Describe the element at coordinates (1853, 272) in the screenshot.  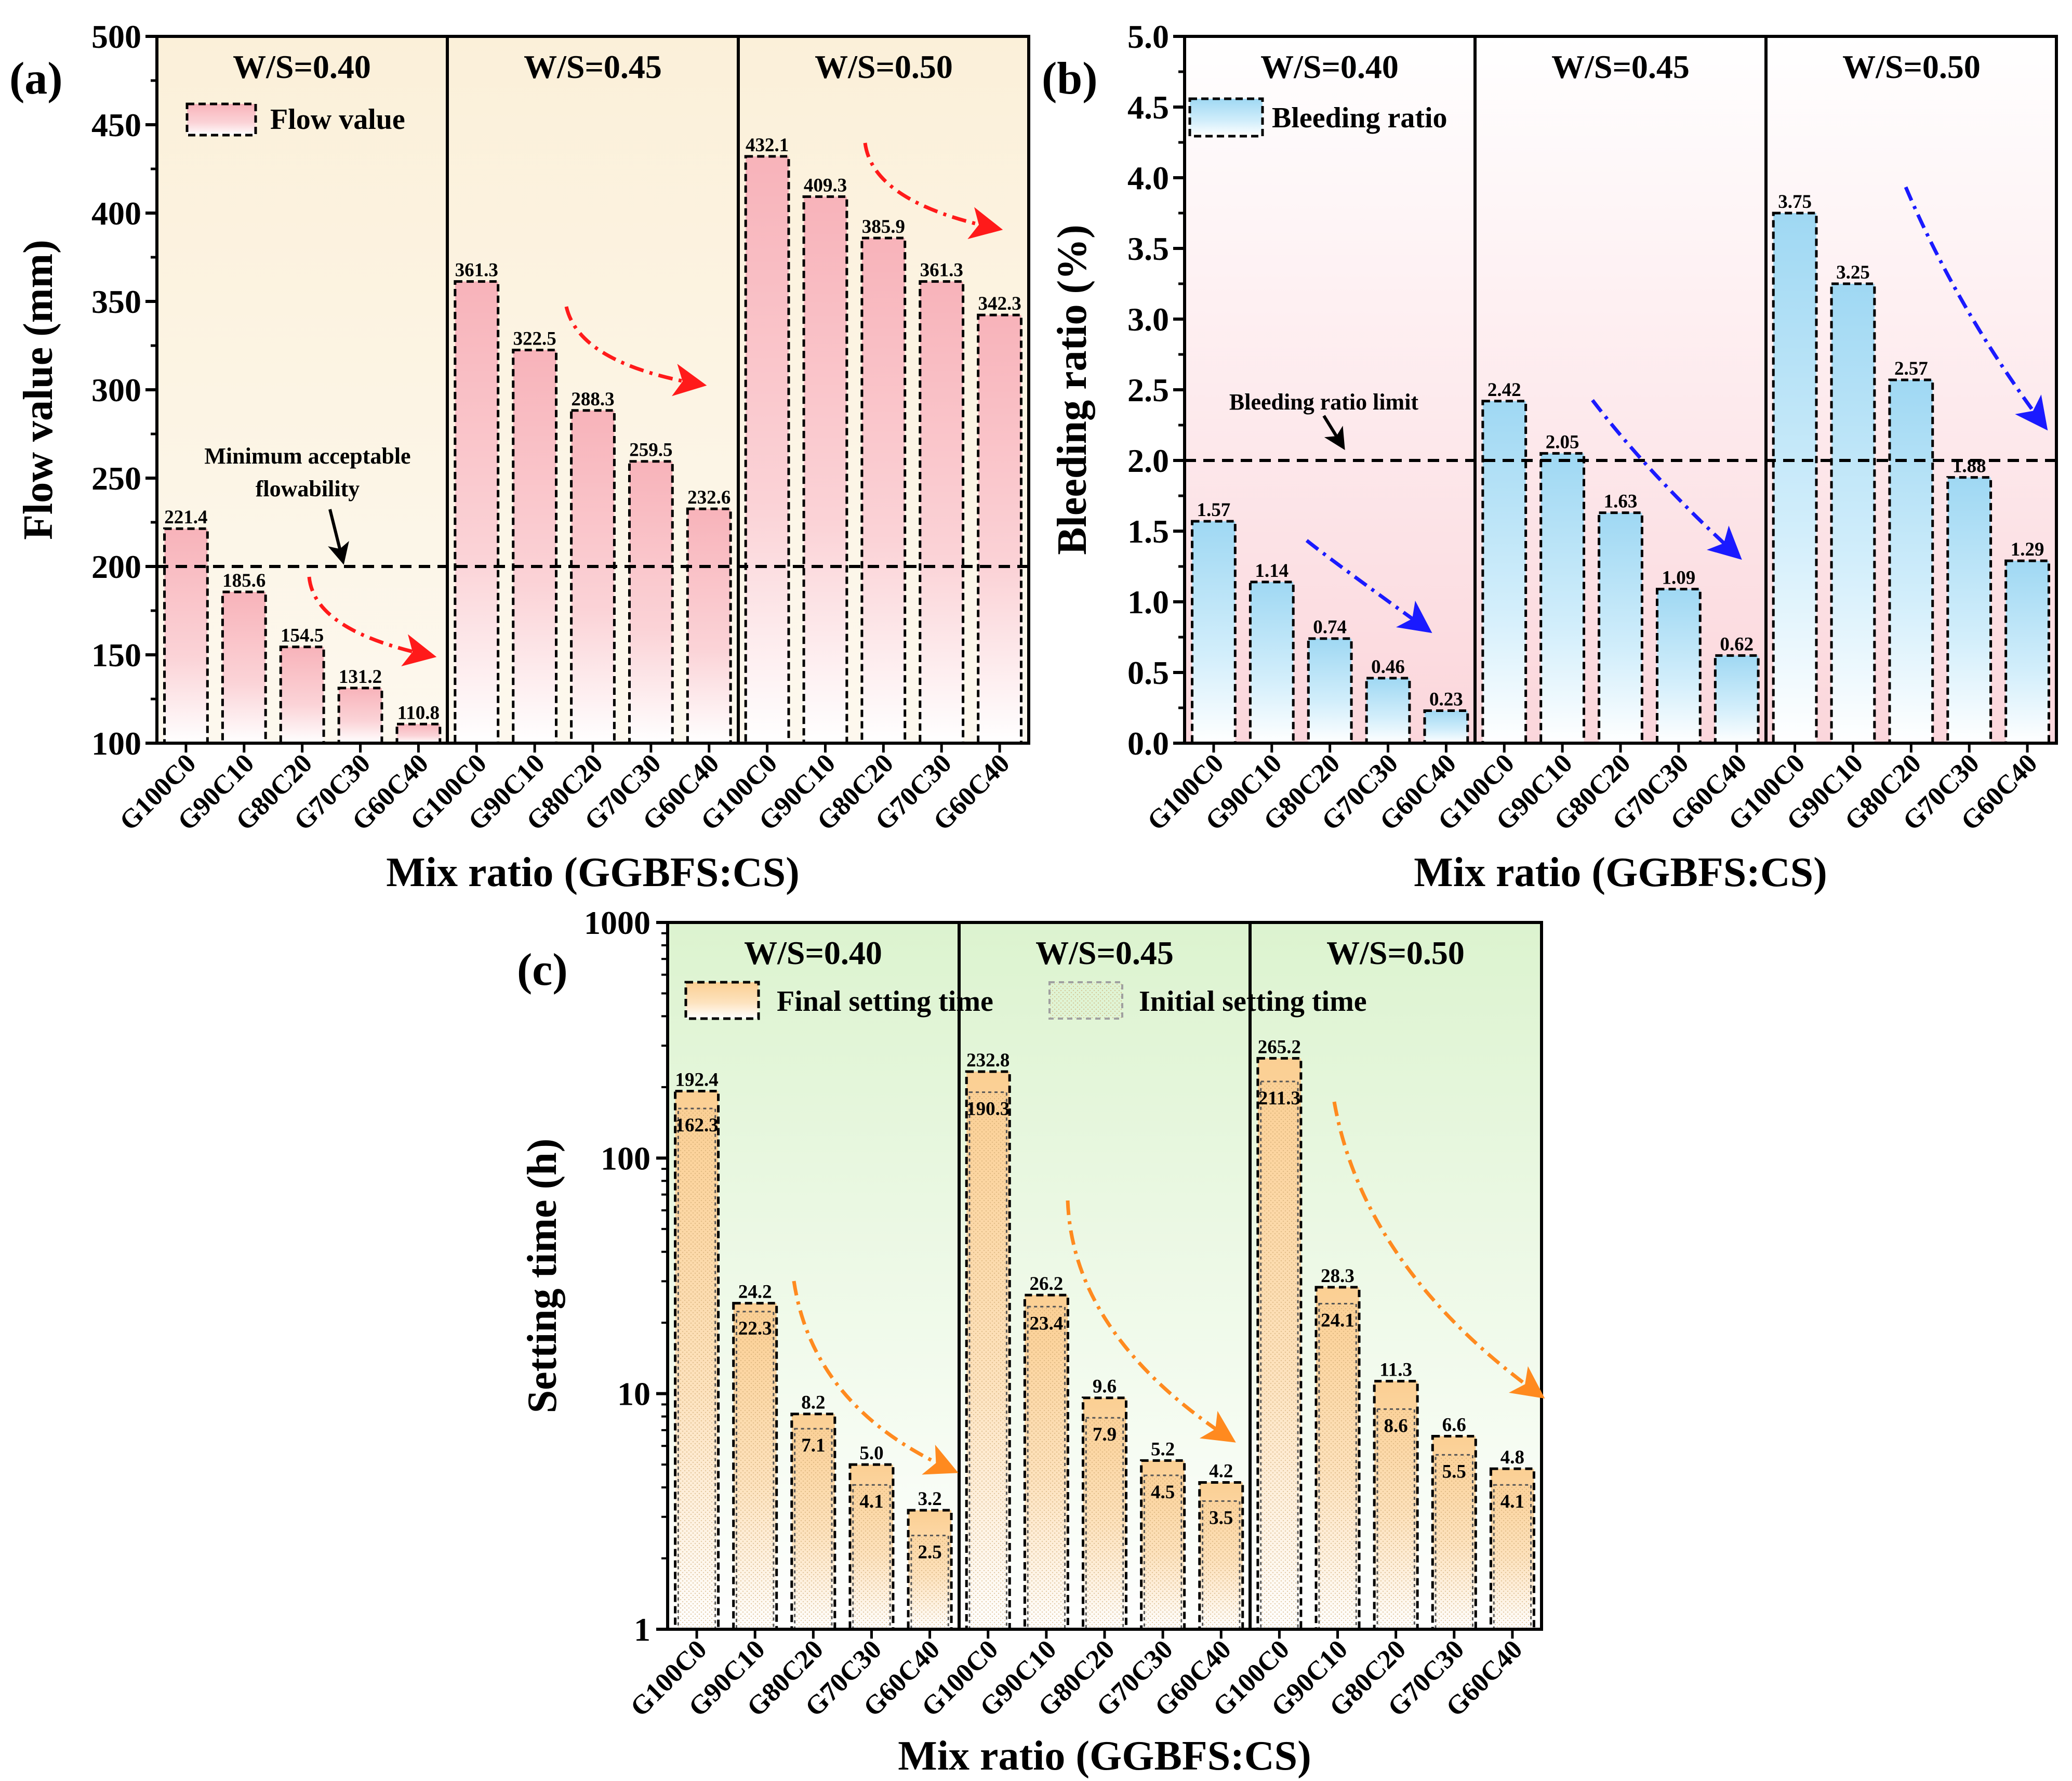
I see `bar-value-label: 3.25` at that location.